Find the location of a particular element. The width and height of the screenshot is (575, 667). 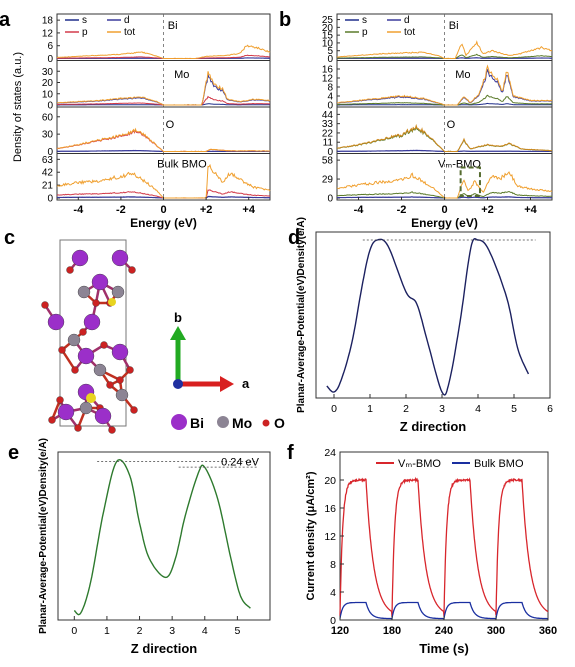

y-tick-label: 25 is located at coordinates (328, 20).